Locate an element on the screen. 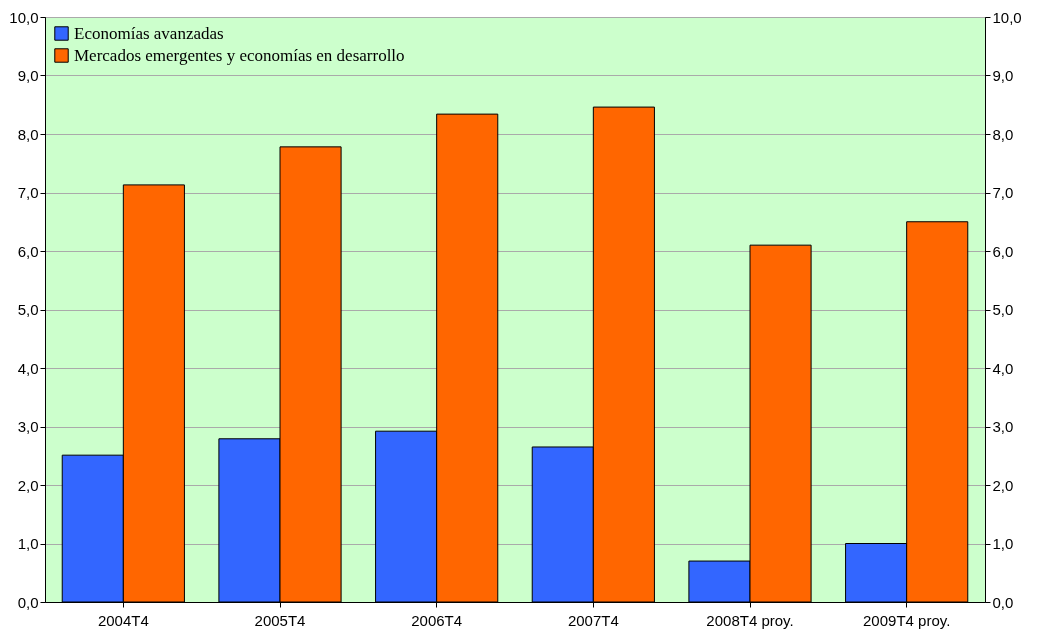 This screenshot has height=642, width=1053. x-tick-label: 2007T4 is located at coordinates (593, 620).